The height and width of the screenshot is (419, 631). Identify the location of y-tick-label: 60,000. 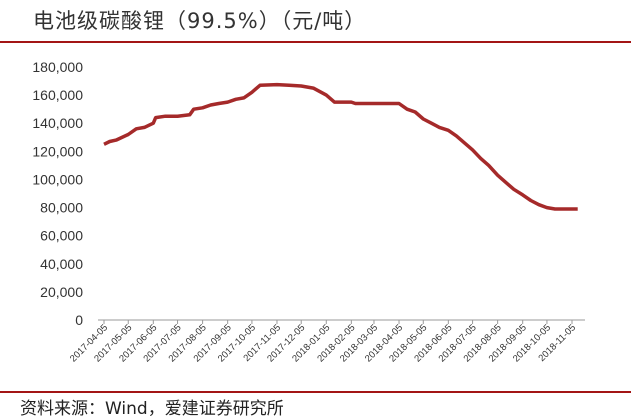
(61, 236).